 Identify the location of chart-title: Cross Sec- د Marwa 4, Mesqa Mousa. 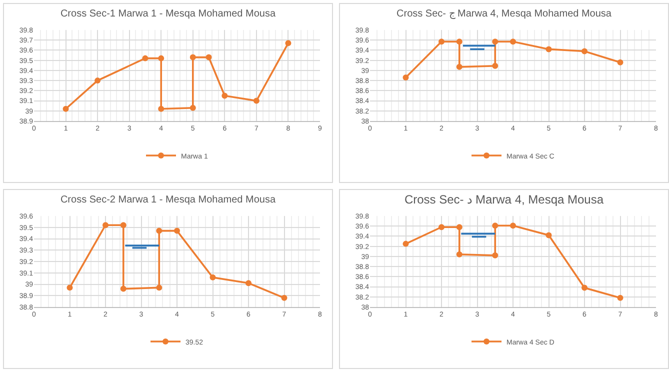
(504, 199).